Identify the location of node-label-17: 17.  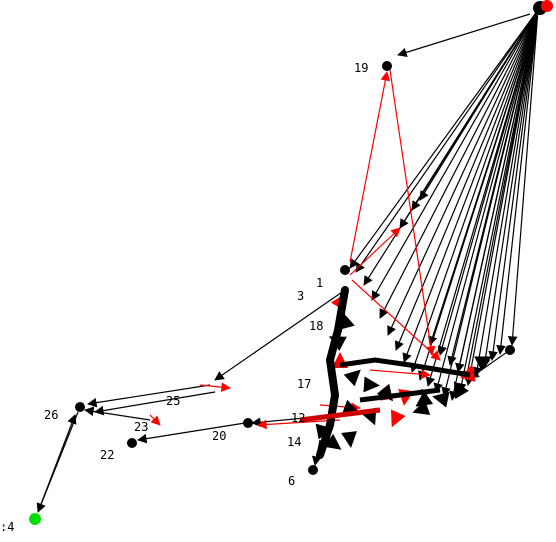
(304, 384).